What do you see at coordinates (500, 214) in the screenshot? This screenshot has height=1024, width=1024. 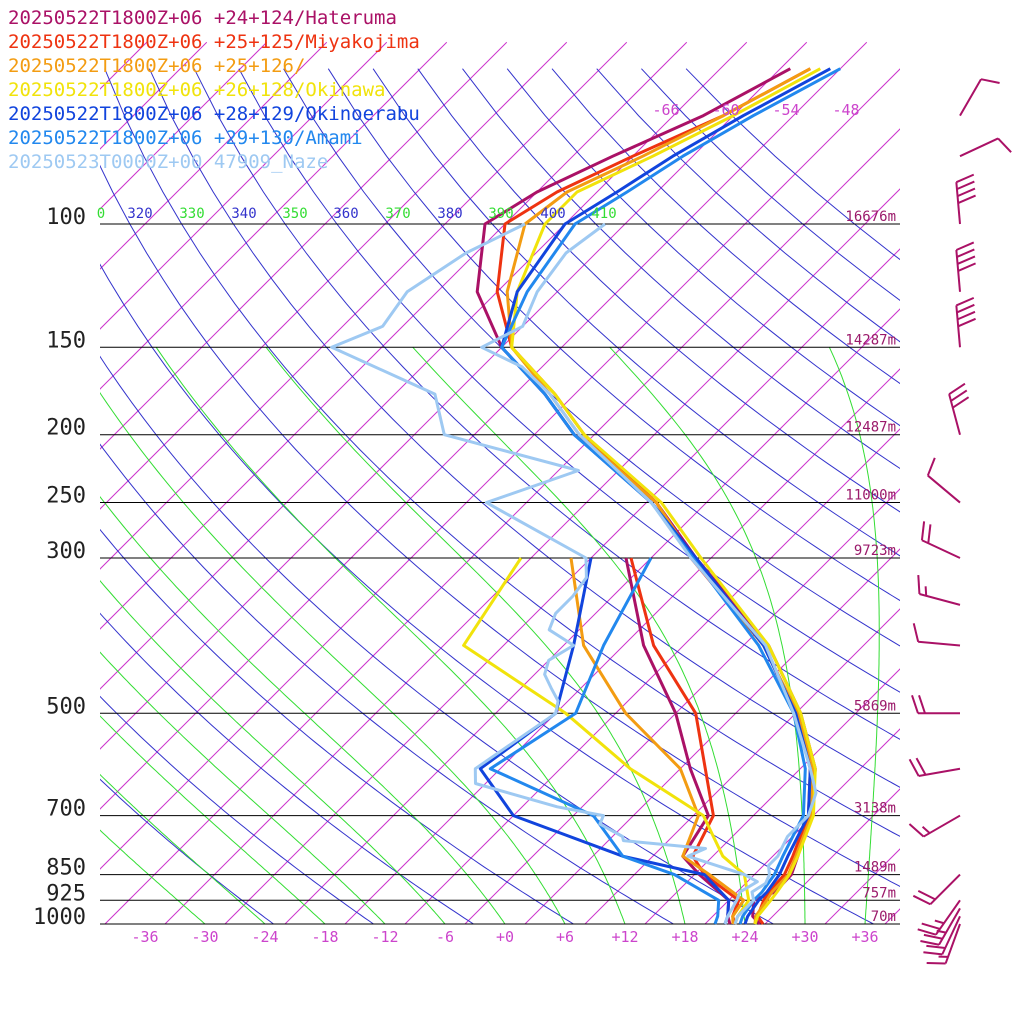 I see `theta-label: 390` at bounding box center [500, 214].